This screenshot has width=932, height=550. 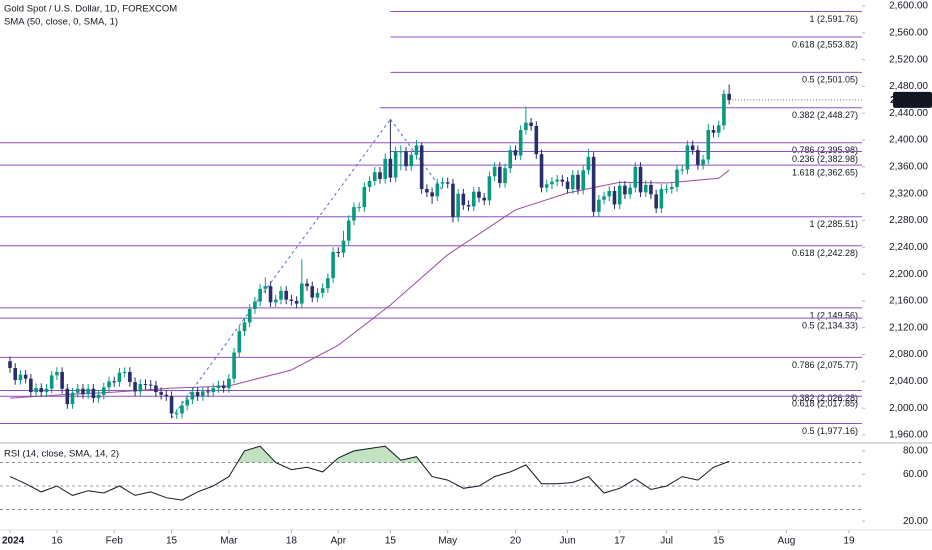 I want to click on fib-label: 0.5 (1,977.16), so click(x=830, y=431).